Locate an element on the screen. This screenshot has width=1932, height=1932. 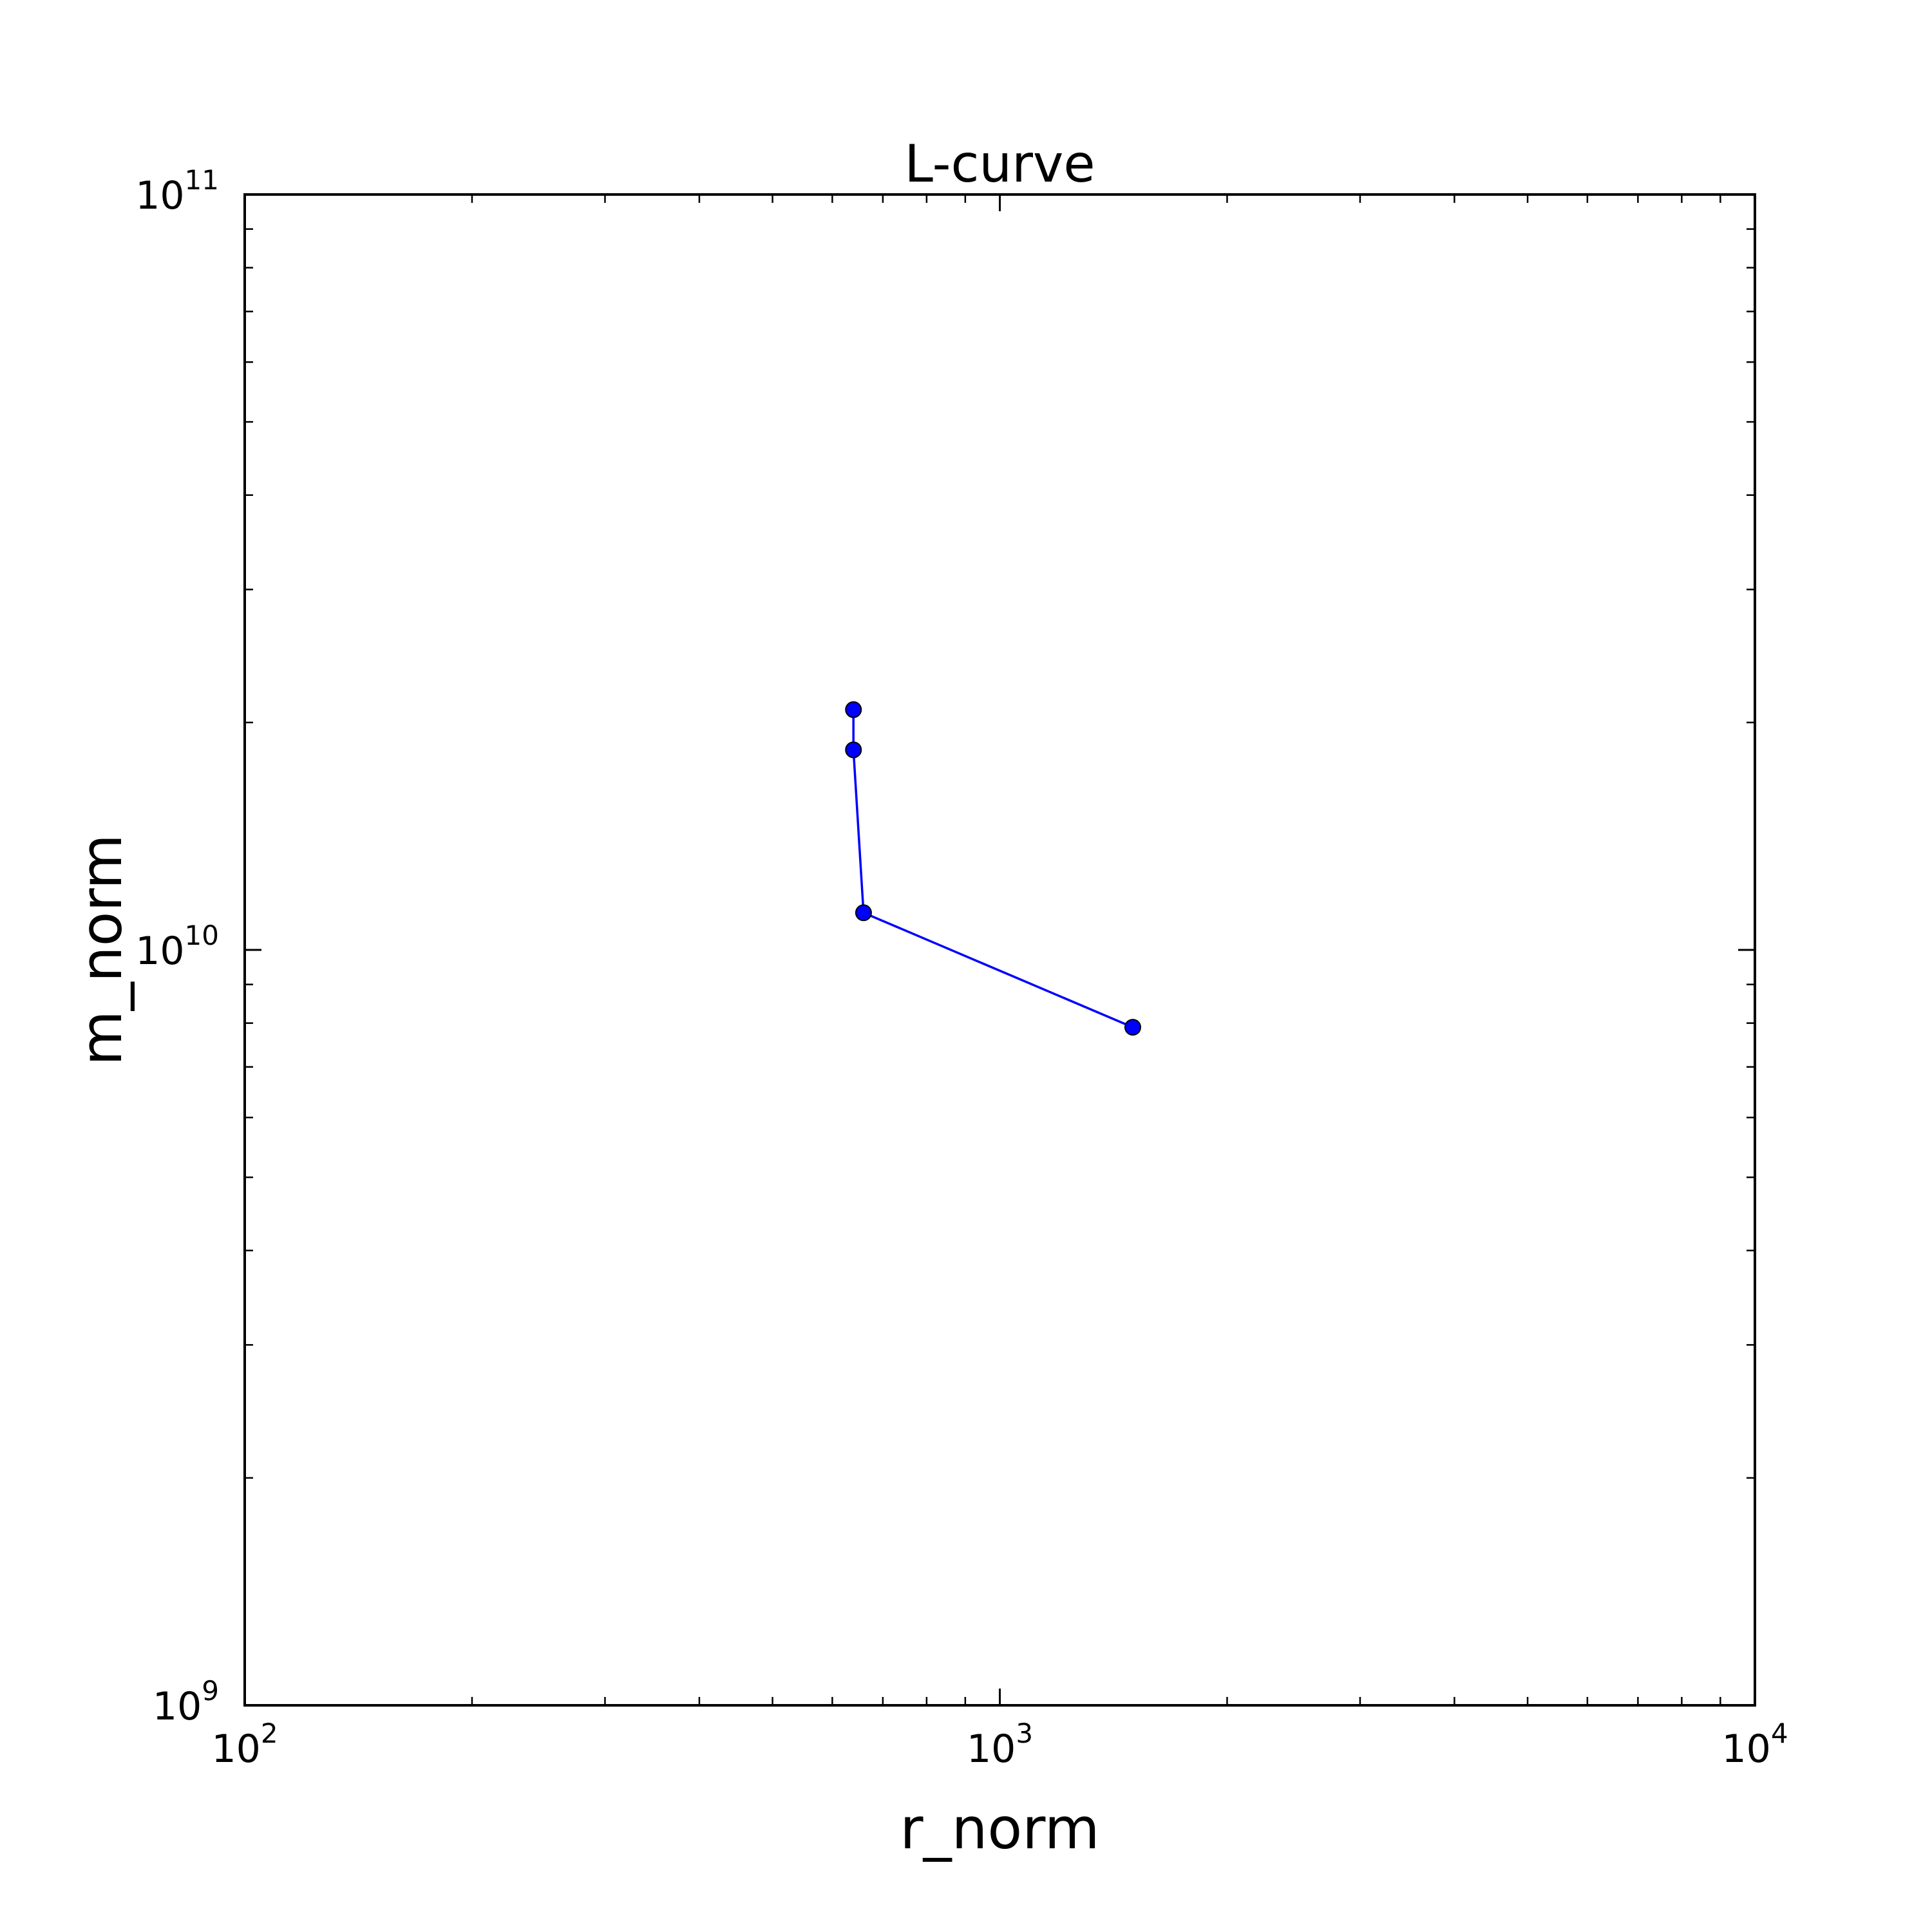
chart-title: L-curve is located at coordinates (1000, 164).